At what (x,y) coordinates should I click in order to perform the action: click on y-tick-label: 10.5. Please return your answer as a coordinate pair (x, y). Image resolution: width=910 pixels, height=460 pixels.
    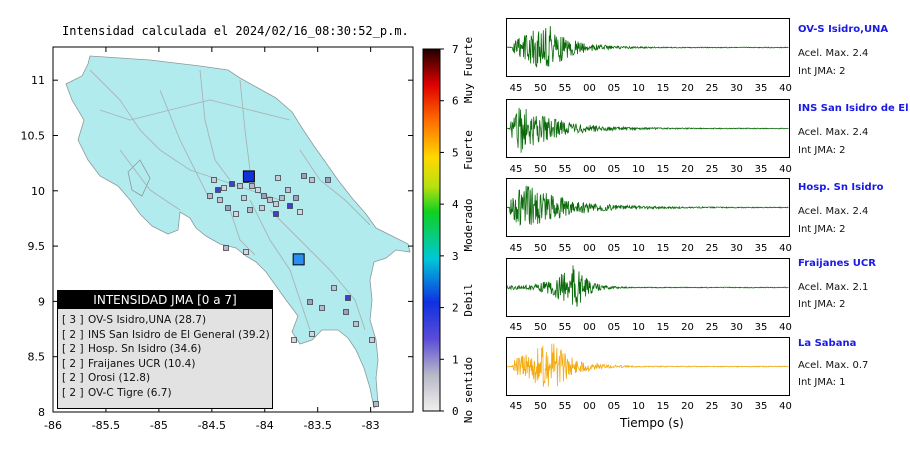
    Looking at the image, I should click on (33, 135).